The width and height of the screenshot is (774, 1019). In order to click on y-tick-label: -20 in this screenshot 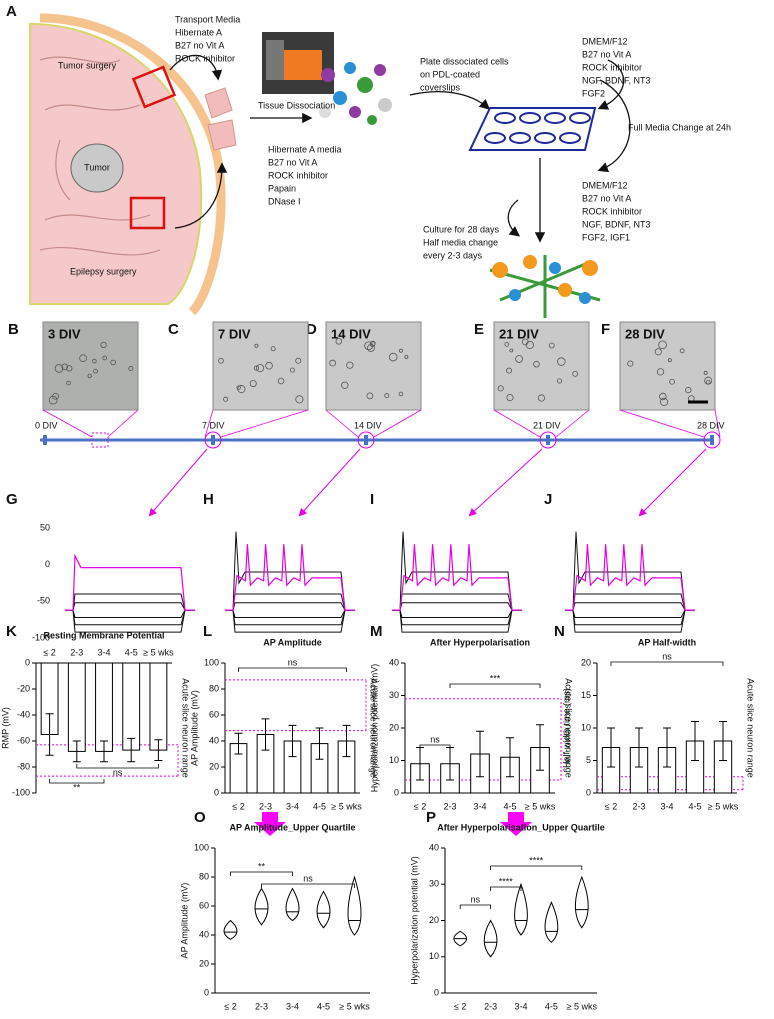, I will do `click(23, 688)`.